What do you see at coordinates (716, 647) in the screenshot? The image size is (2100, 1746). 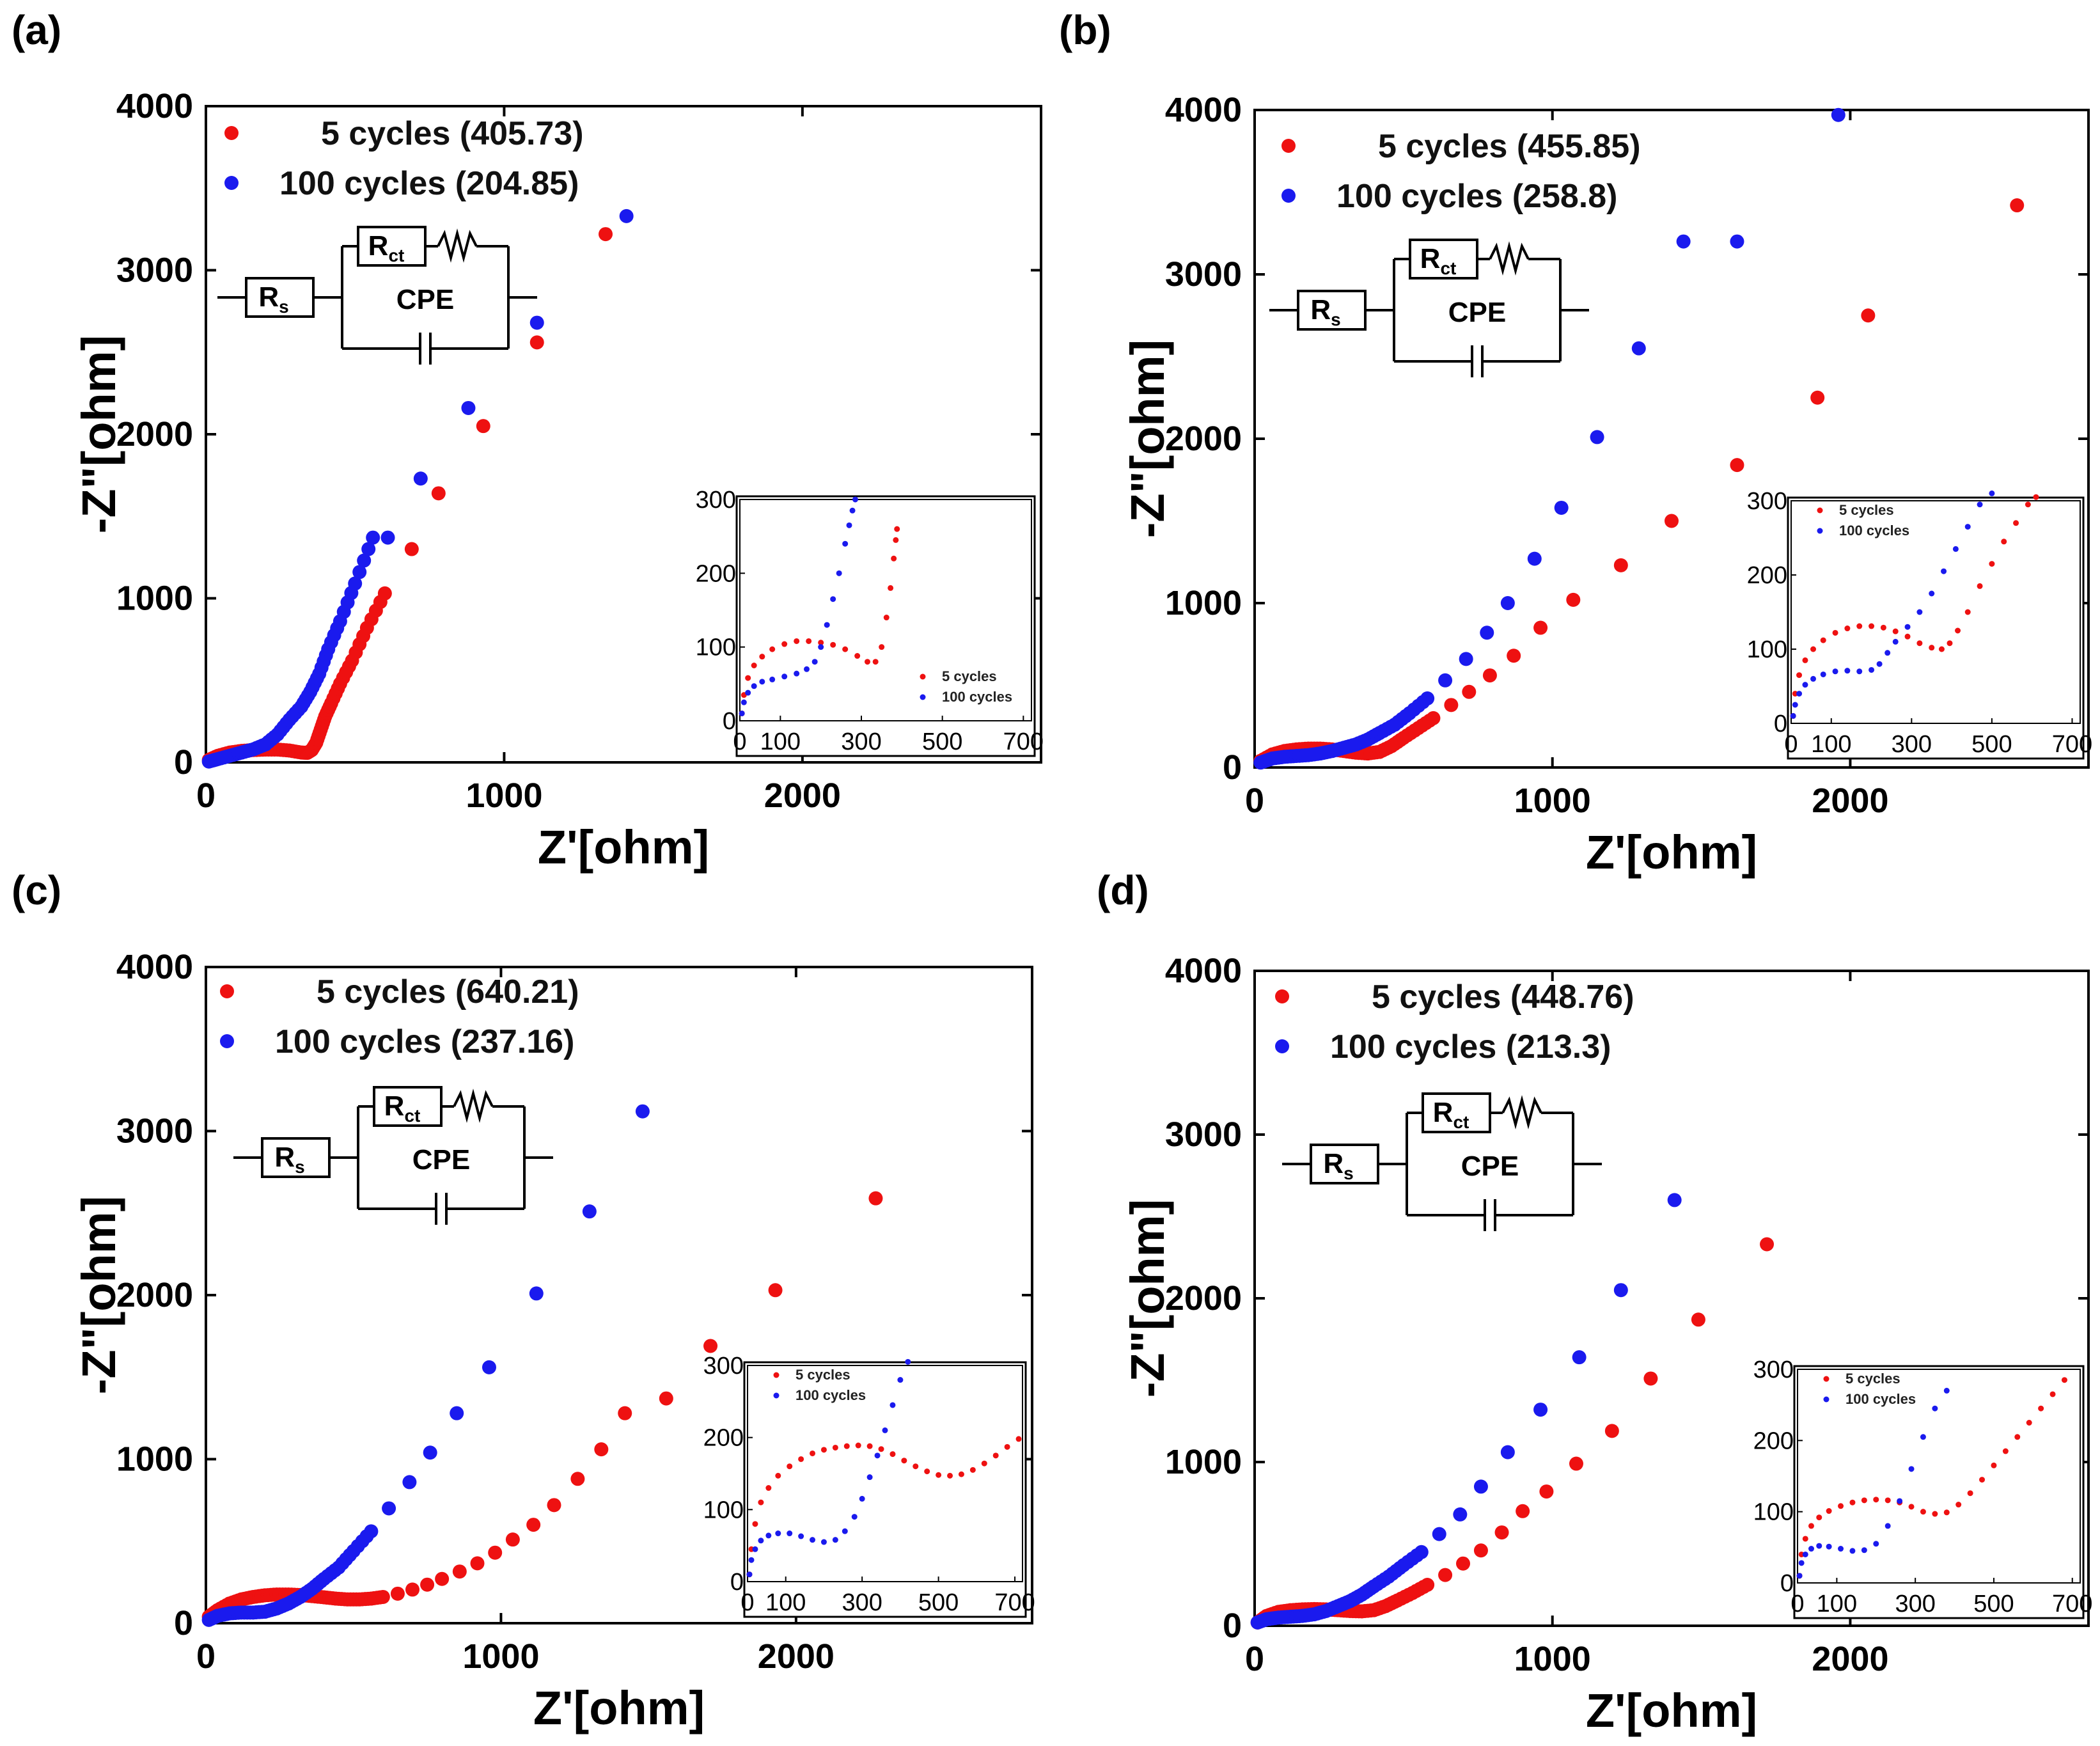 I see `inset-y-tick-label: 100` at bounding box center [716, 647].